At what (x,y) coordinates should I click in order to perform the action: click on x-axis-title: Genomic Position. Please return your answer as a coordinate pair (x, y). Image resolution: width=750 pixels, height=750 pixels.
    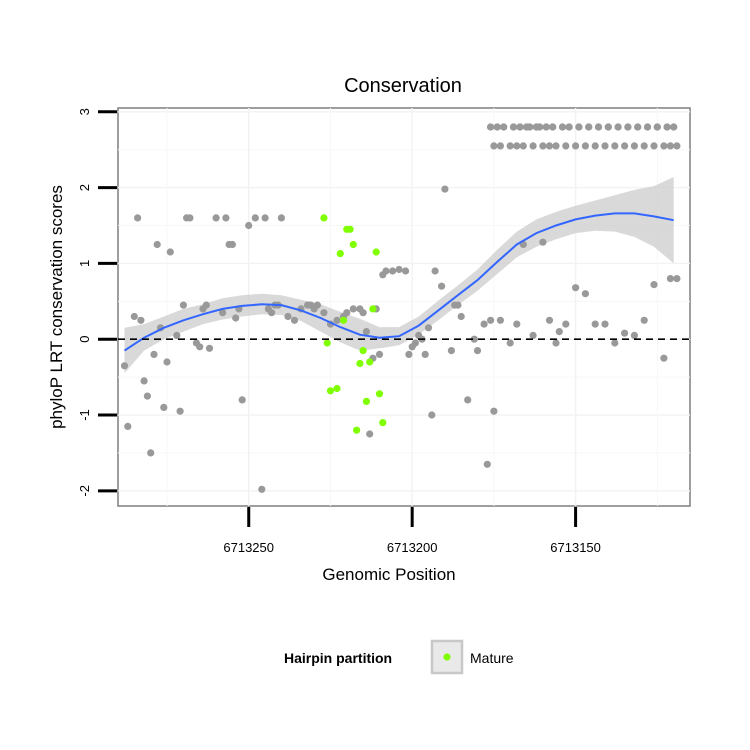
    Looking at the image, I should click on (388, 574).